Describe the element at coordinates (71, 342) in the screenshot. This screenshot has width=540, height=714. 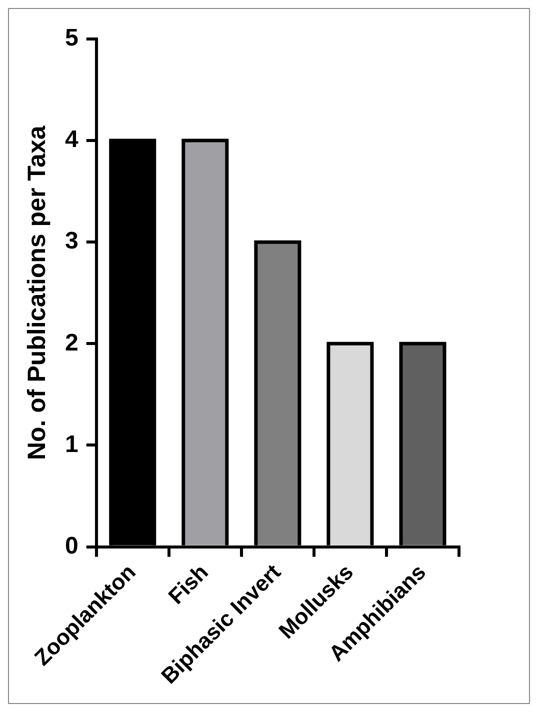
I see `y-tick-label: 2` at that location.